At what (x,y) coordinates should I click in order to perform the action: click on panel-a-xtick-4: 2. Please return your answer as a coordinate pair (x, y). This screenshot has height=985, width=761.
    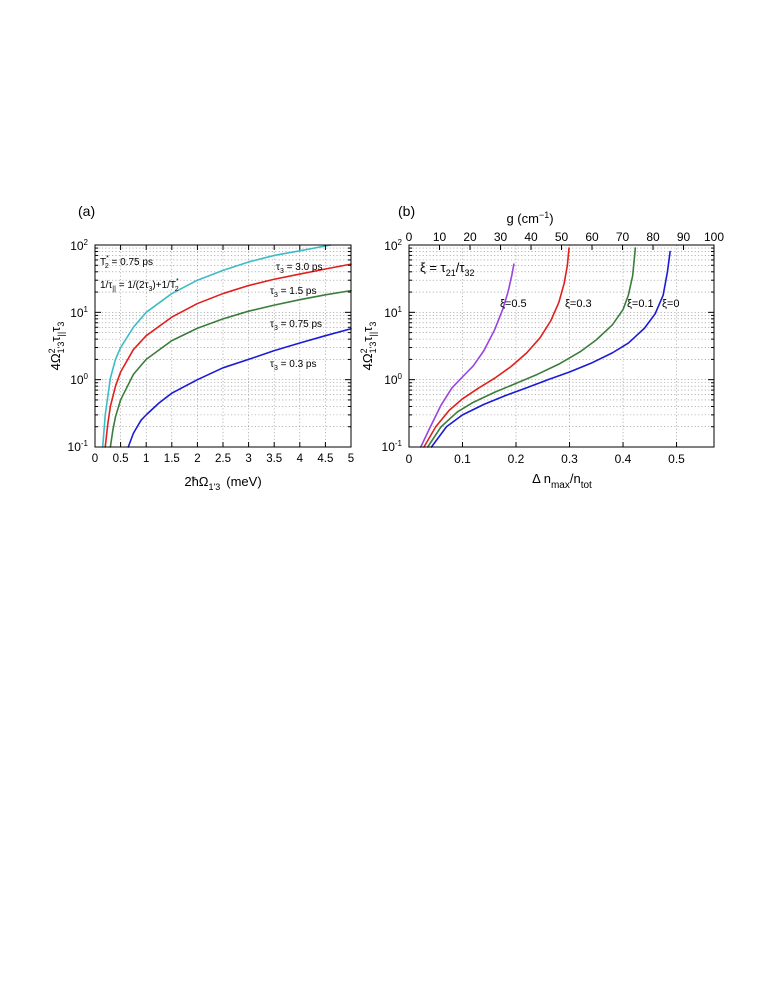
    Looking at the image, I should click on (197, 459).